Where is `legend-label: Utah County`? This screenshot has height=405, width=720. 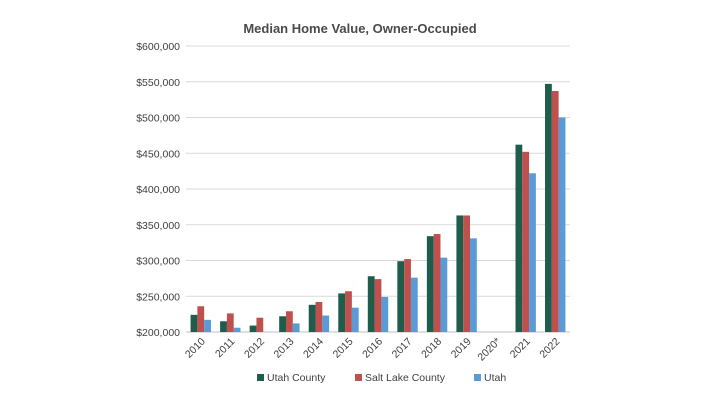
legend-label: Utah County is located at coordinates (296, 378).